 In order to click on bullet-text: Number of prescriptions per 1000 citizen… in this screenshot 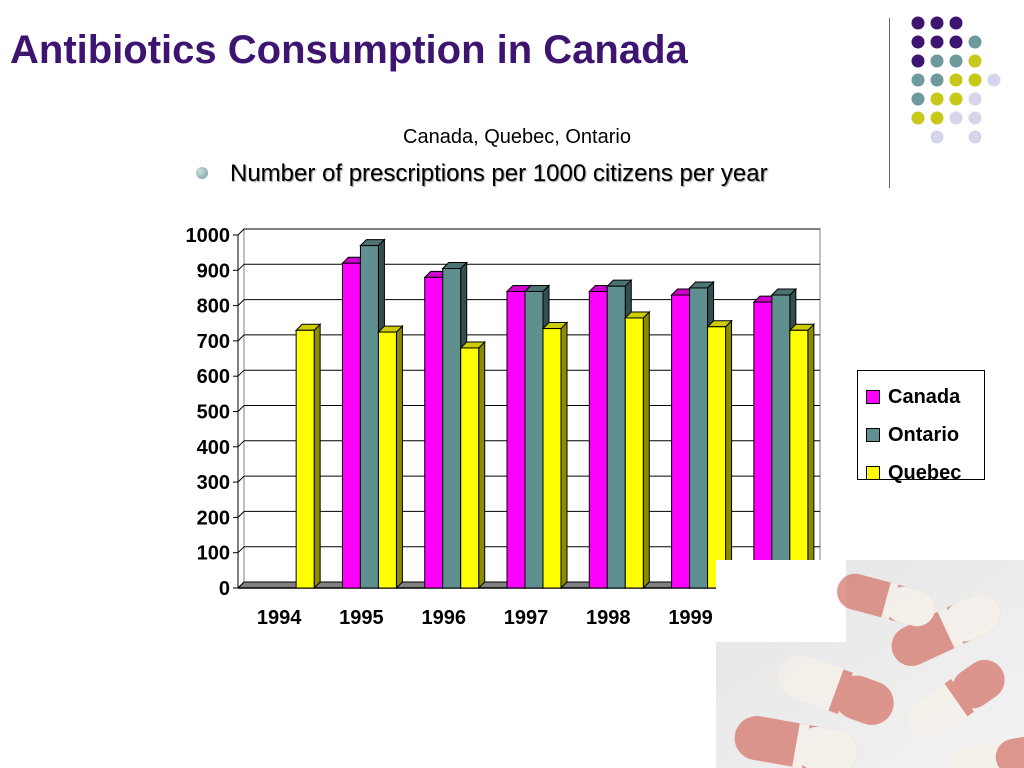, I will do `click(499, 173)`.